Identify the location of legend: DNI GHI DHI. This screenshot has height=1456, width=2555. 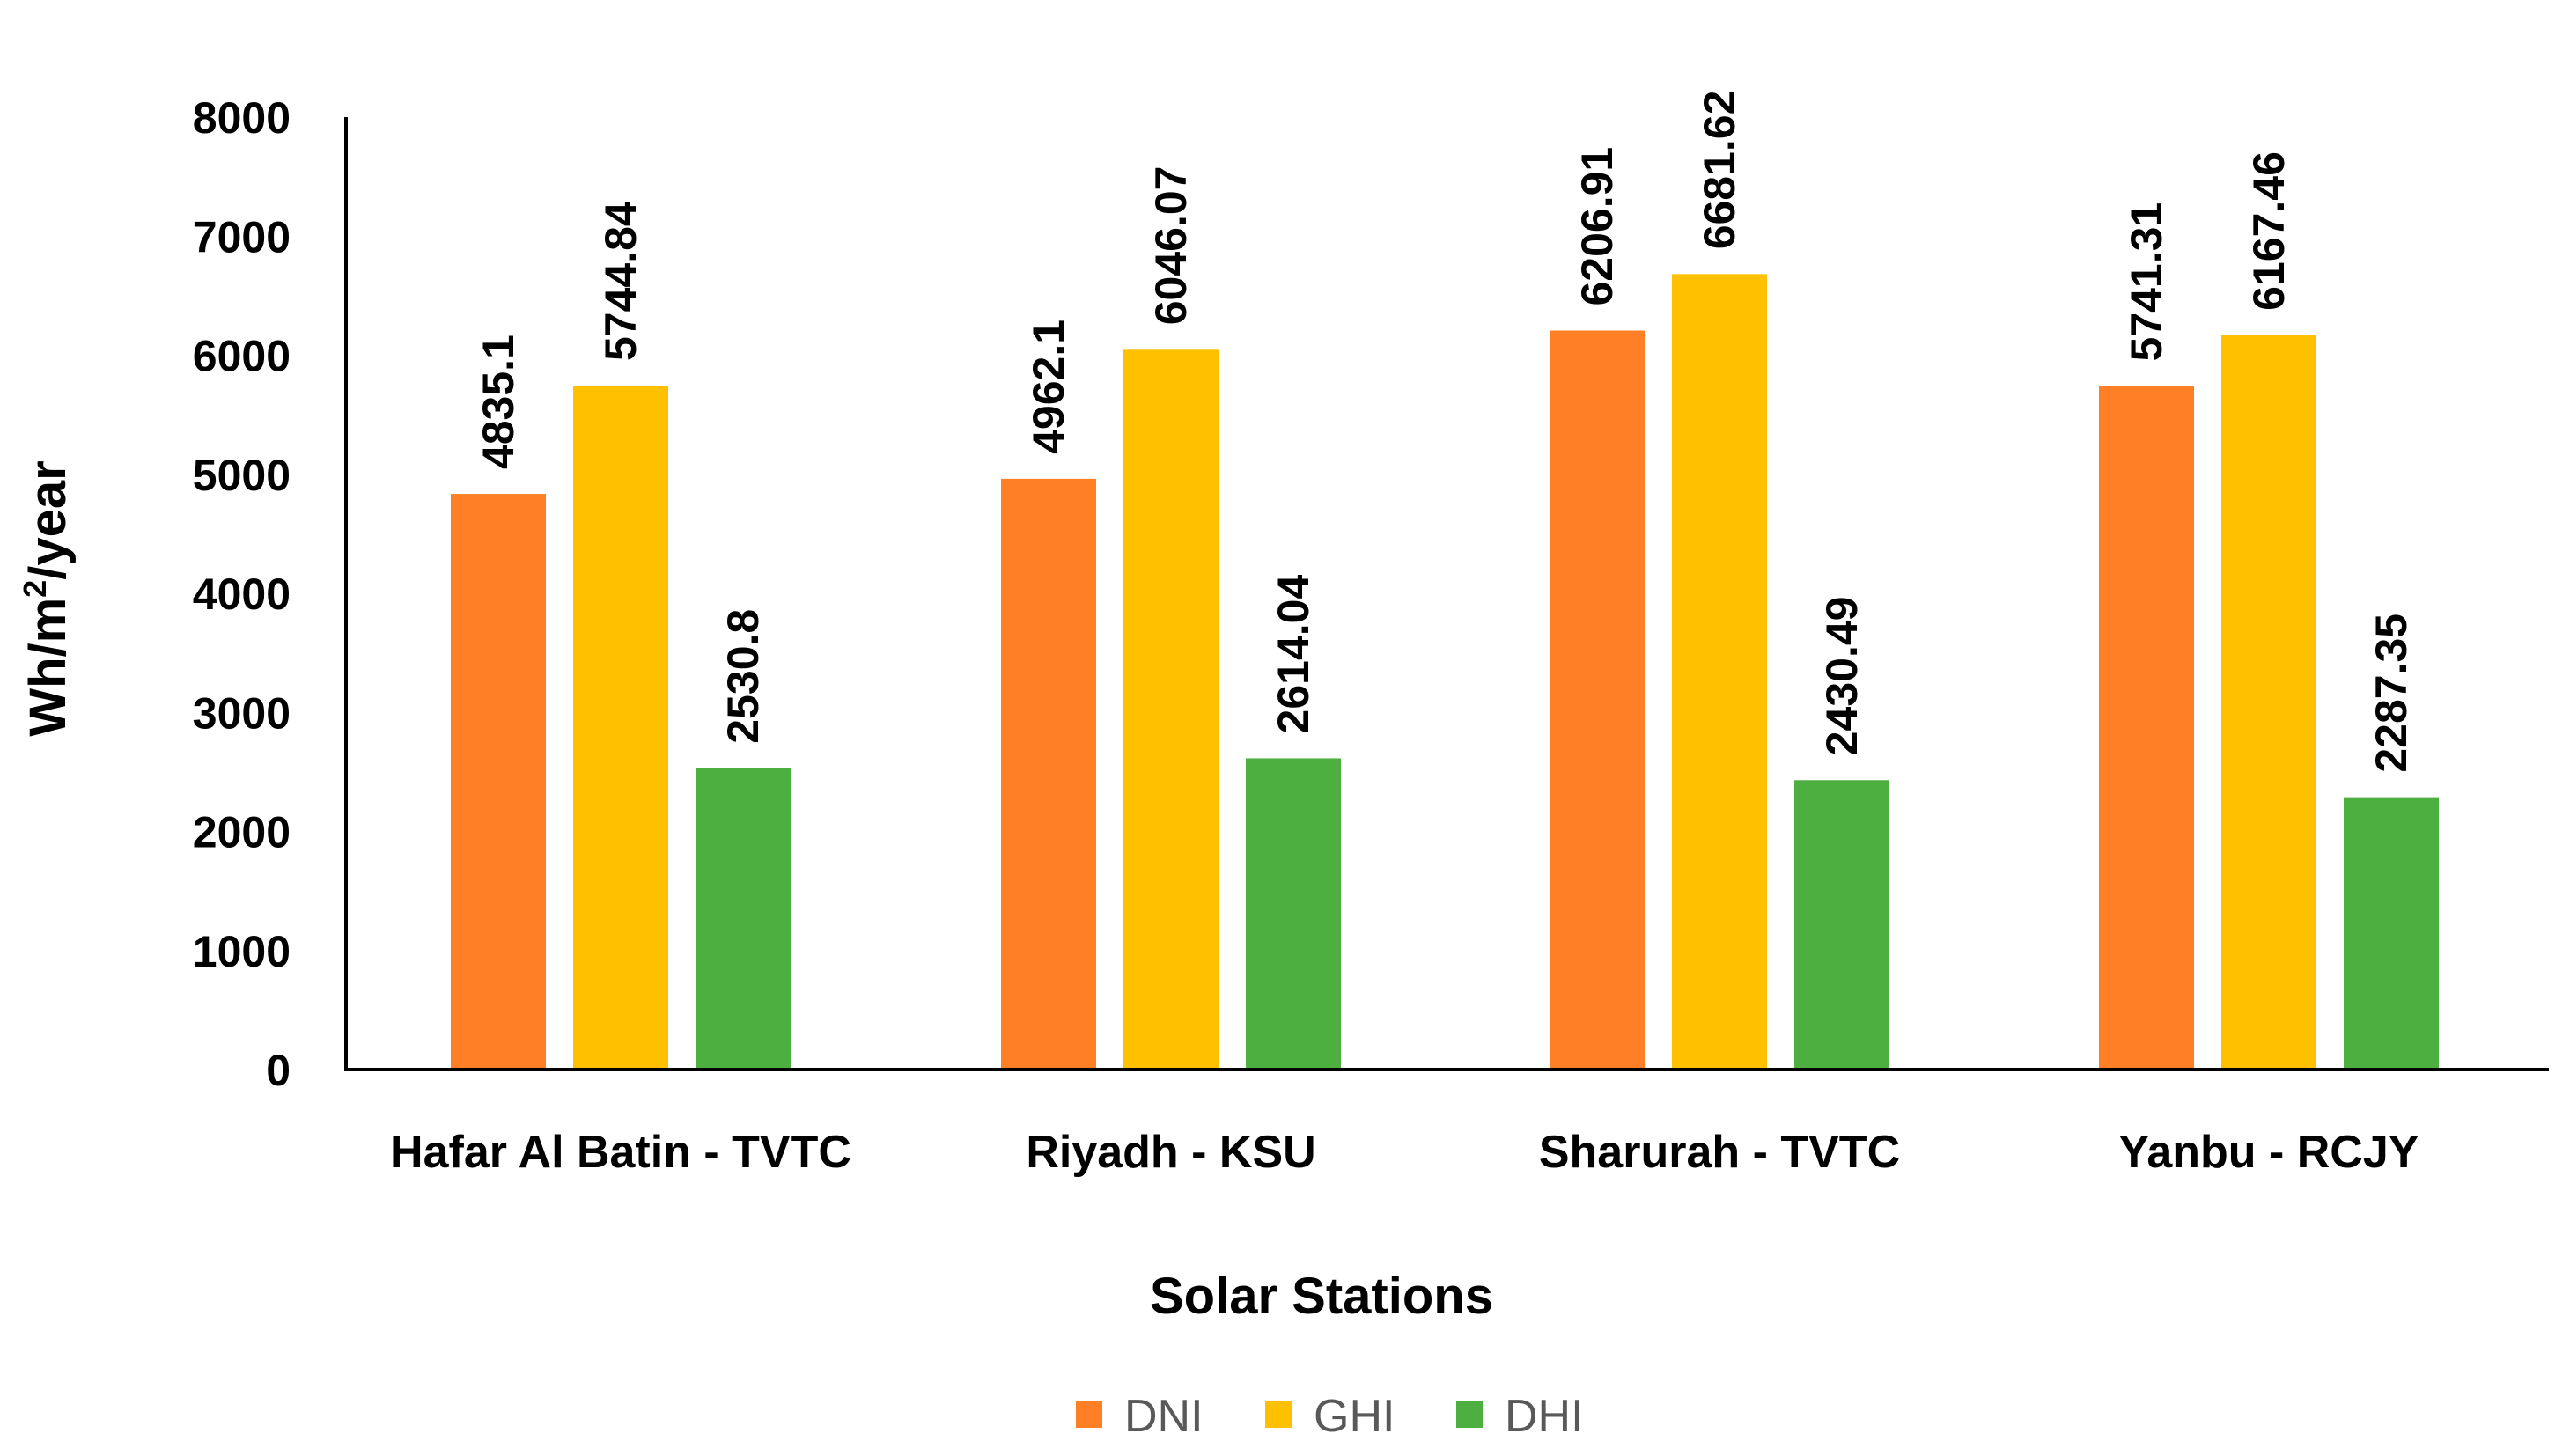
(1330, 1416).